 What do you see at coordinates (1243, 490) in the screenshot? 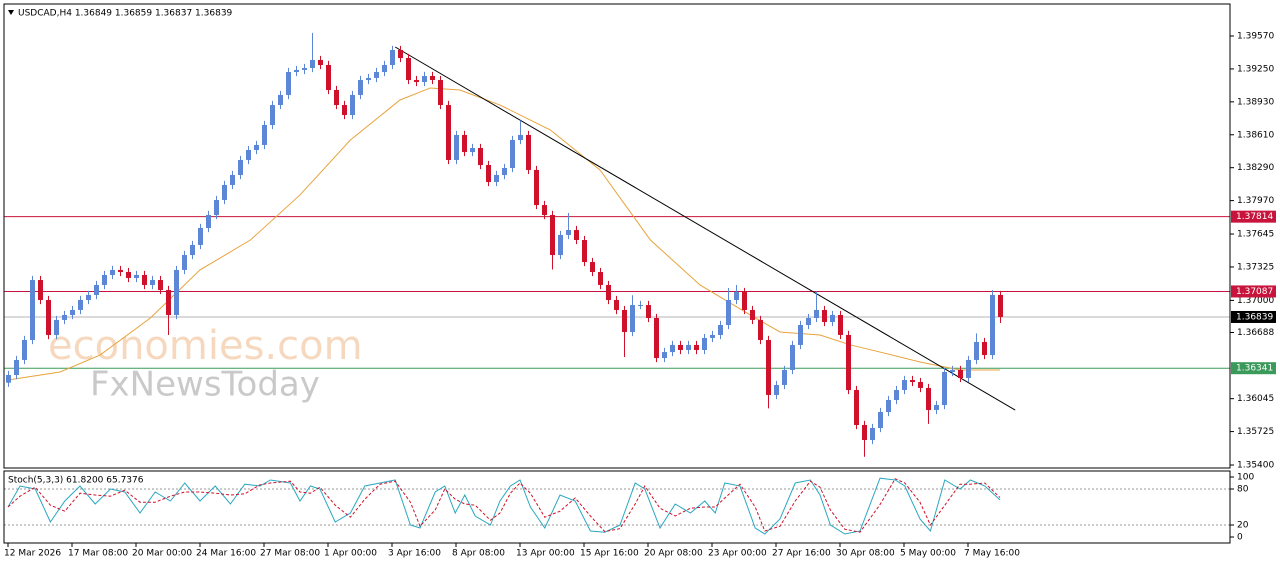
I see `y-tick-label: 80` at bounding box center [1243, 490].